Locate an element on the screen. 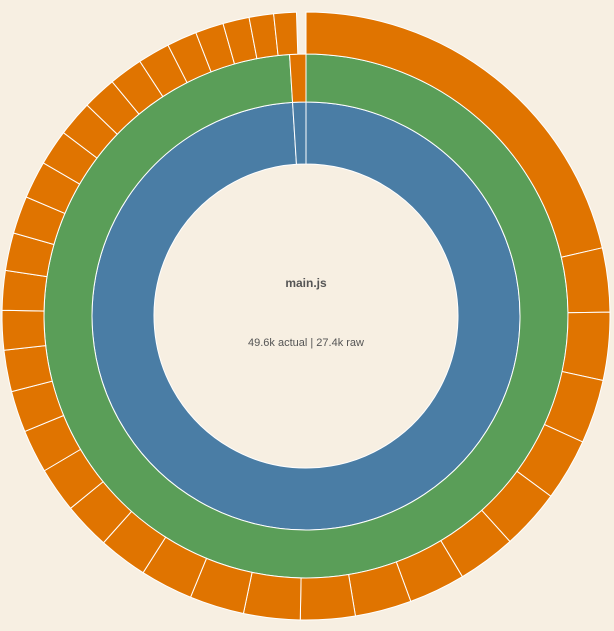 The image size is (614, 631). center-title: main.js is located at coordinates (306, 283).